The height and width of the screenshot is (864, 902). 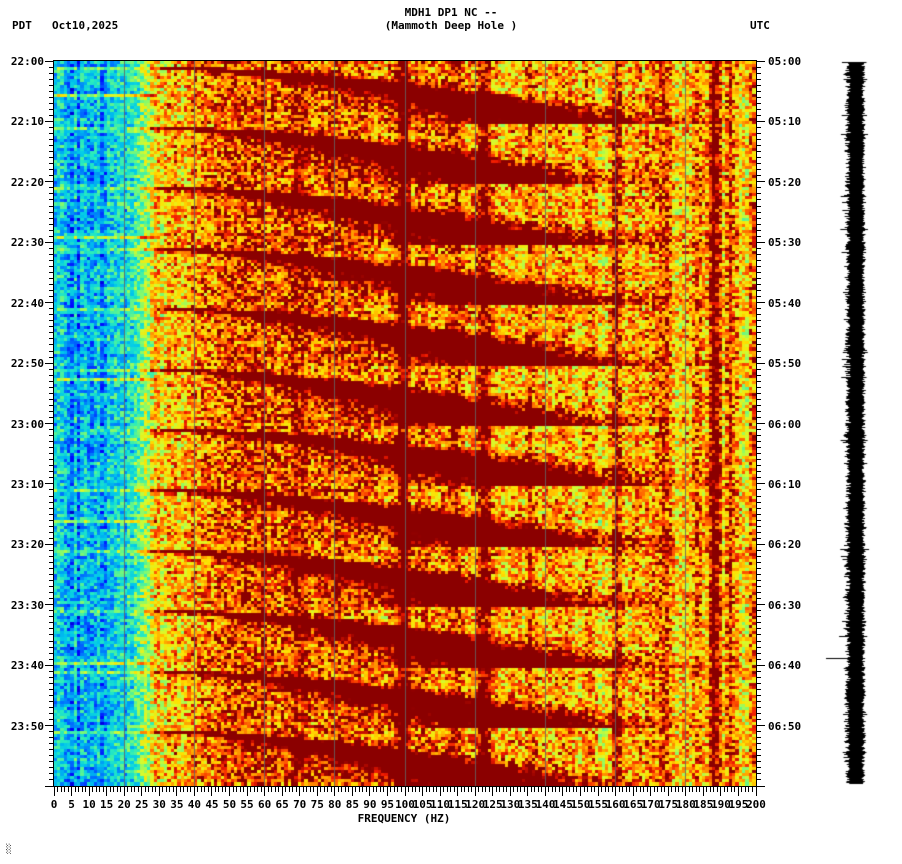 What do you see at coordinates (300, 804) in the screenshot?
I see `freq-label-70: 70` at bounding box center [300, 804].